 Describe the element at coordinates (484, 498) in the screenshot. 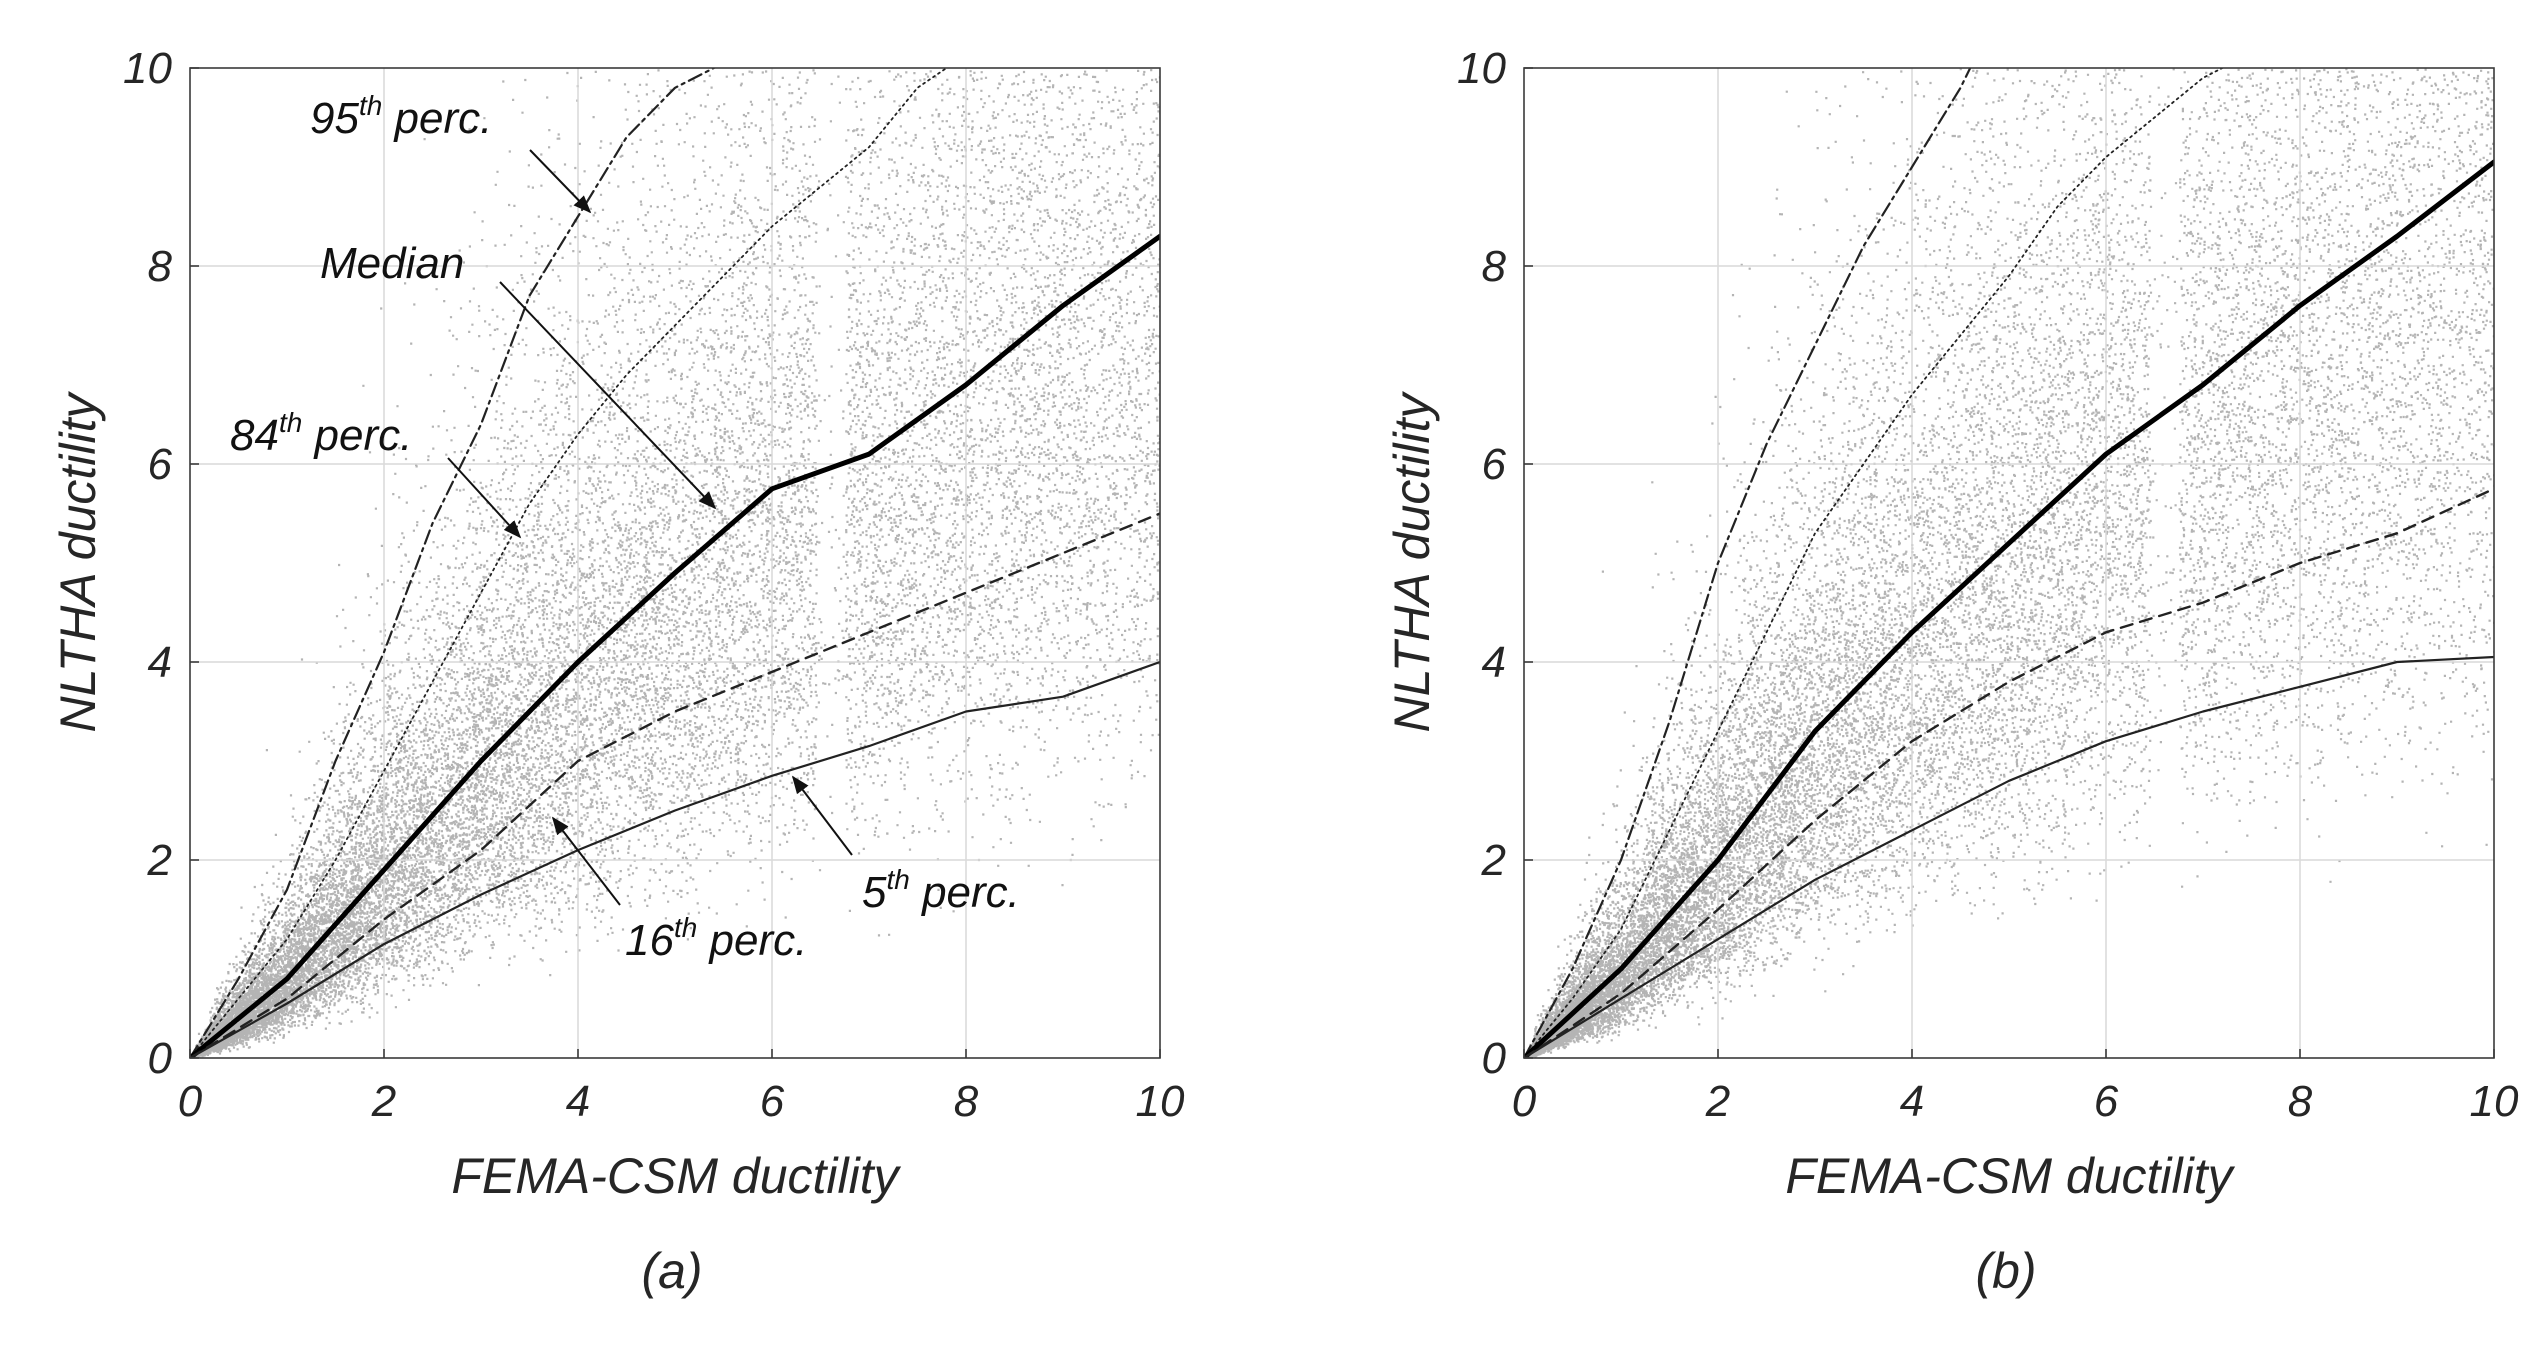

I see `annotation-arrow-p84` at that location.